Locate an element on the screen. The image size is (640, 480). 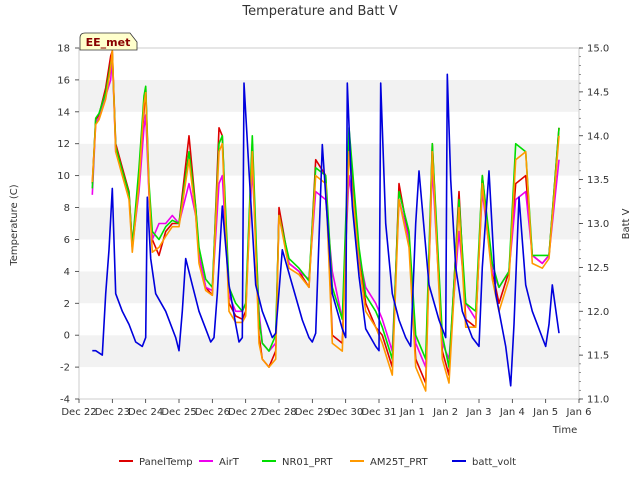
y2-axis-title: Batt V is located at coordinates (626, 223).